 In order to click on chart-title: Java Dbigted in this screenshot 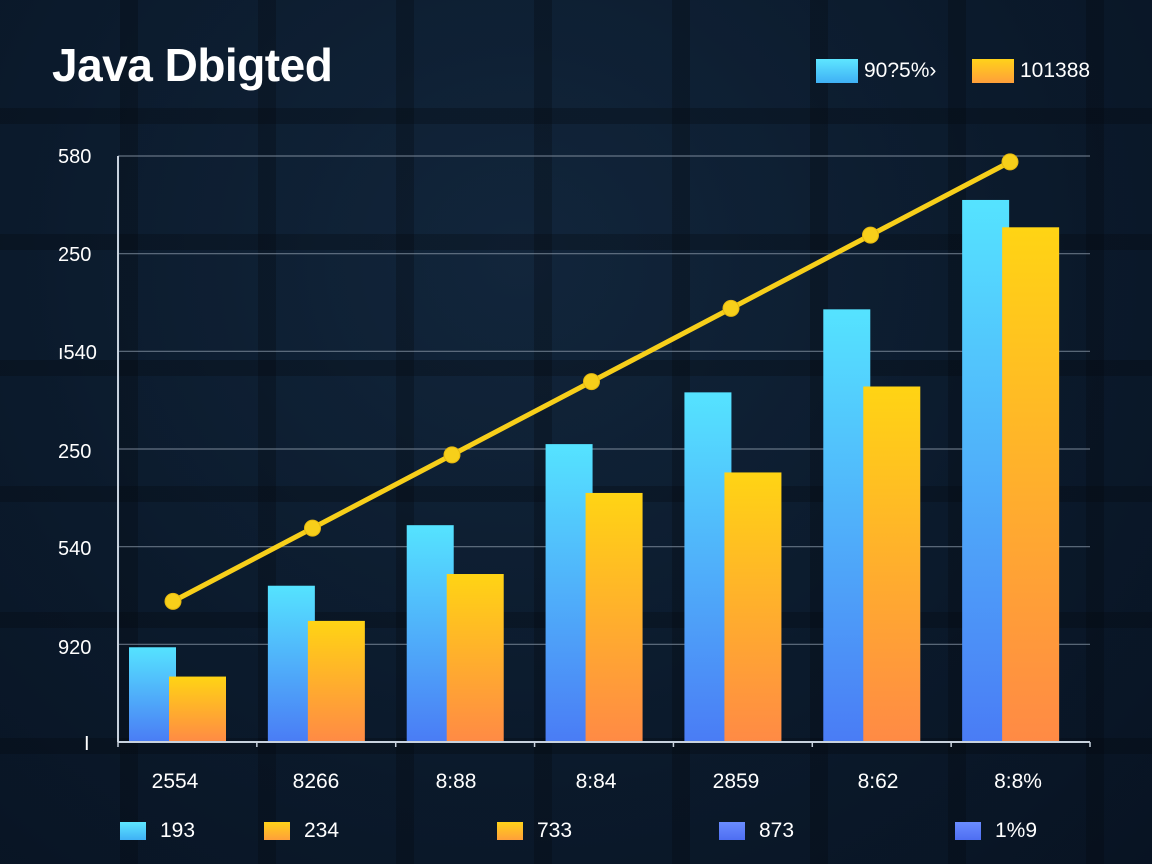, I will do `click(192, 65)`.